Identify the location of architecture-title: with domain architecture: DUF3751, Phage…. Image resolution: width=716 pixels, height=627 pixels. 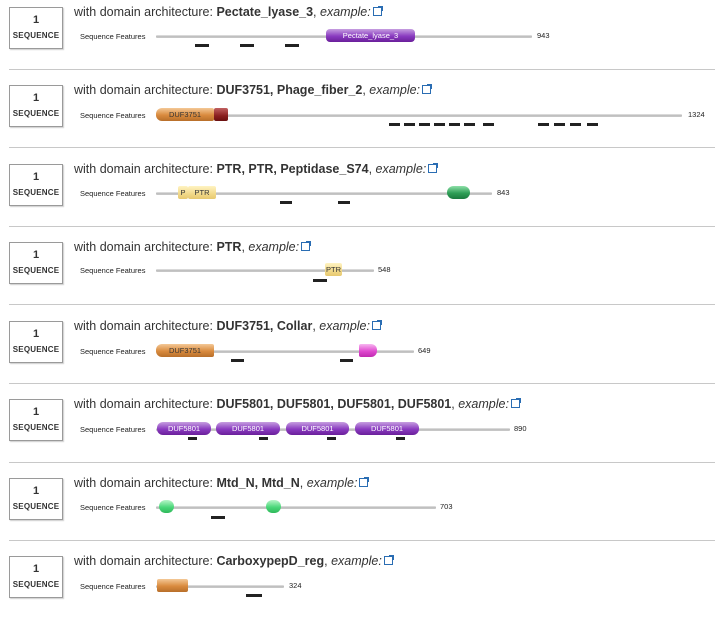
(253, 90).